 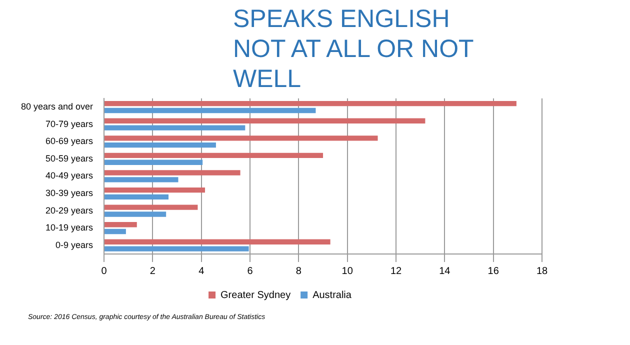 I want to click on y-tick-label: 70-79 years, so click(x=70, y=123).